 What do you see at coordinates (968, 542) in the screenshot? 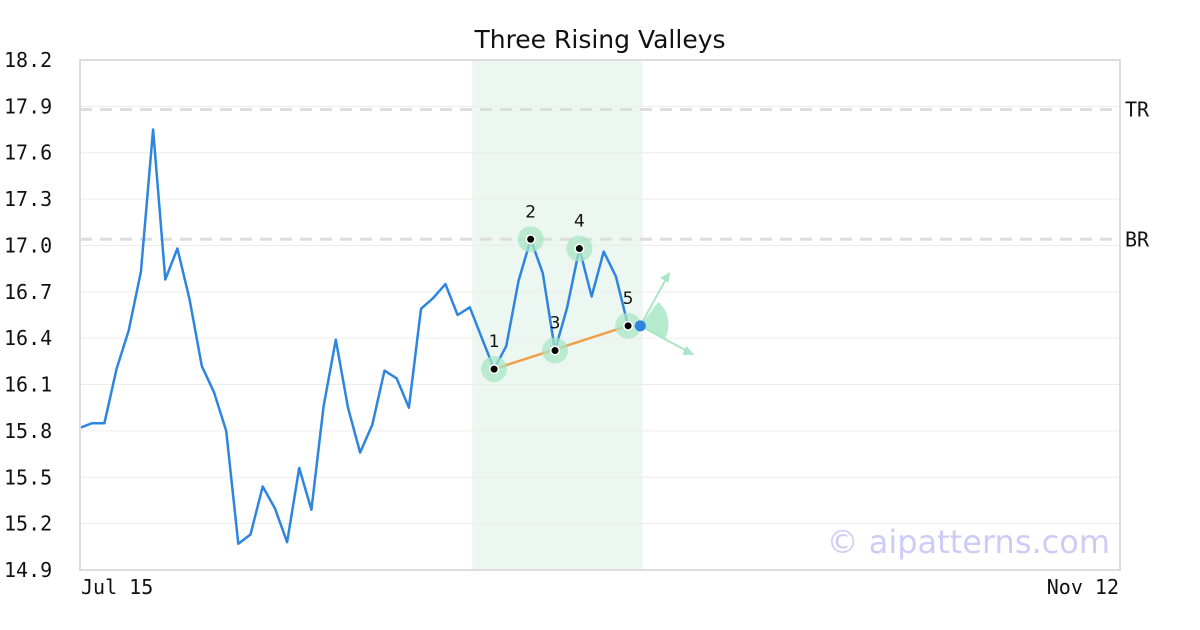
I see `watermark: © aipatterns.com` at bounding box center [968, 542].